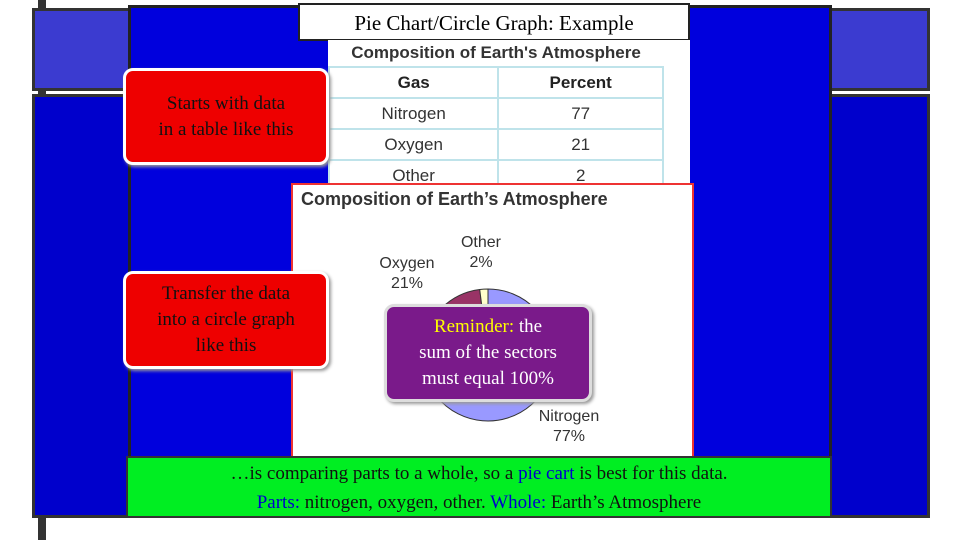 The width and height of the screenshot is (960, 540). Describe the element at coordinates (374, 473) in the screenshot. I see `text-segment: …is comparing parts to a whole, so a` at that location.